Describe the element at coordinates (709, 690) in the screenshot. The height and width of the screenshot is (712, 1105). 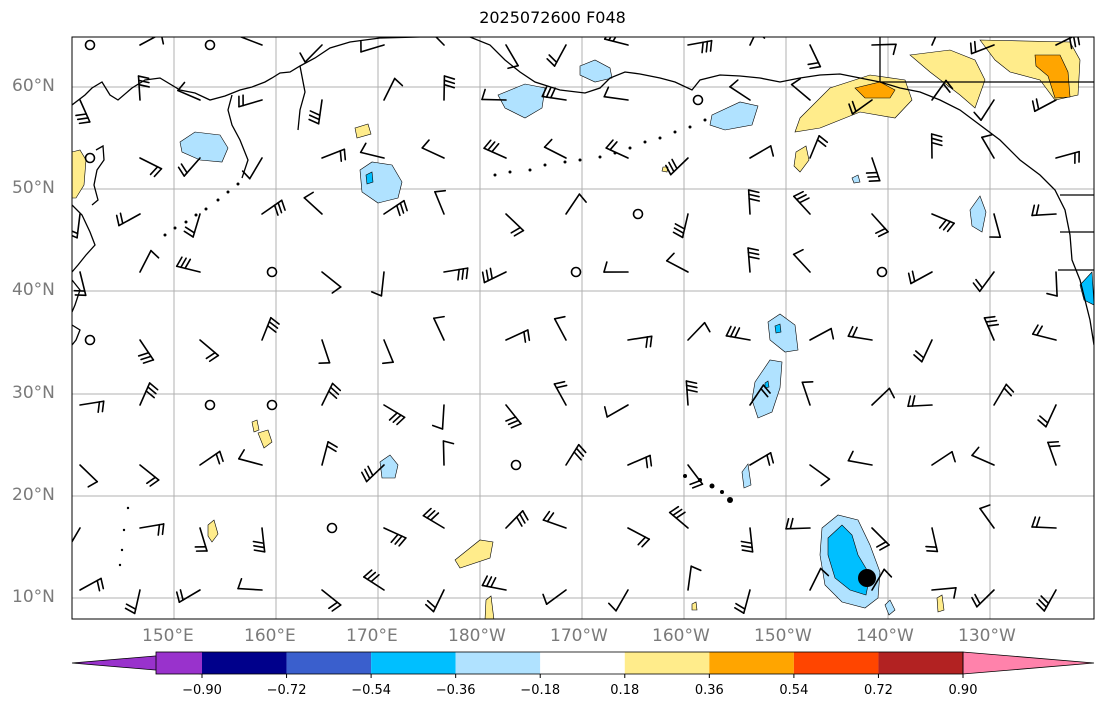
I see `colorbar-tick-label: 0.36` at that location.